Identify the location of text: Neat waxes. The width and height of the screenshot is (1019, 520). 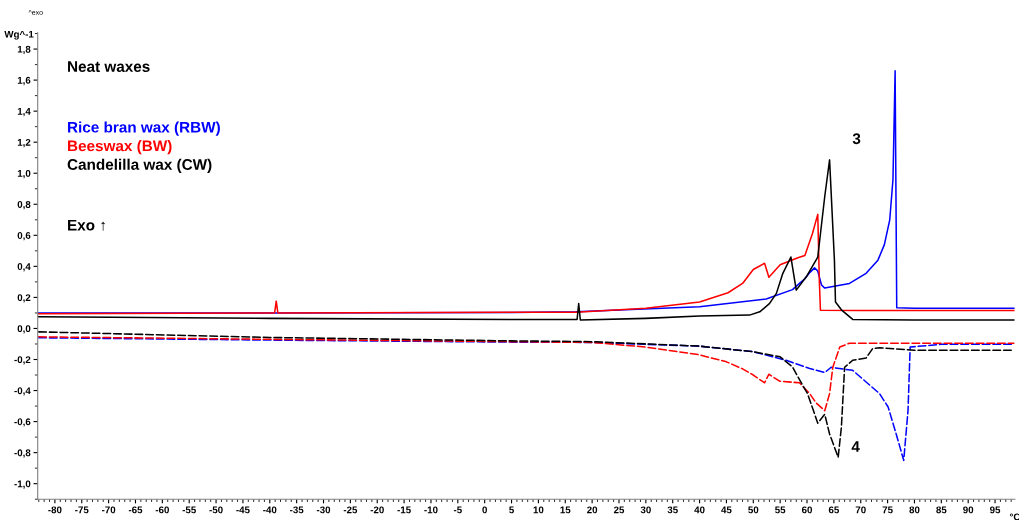
(109, 66).